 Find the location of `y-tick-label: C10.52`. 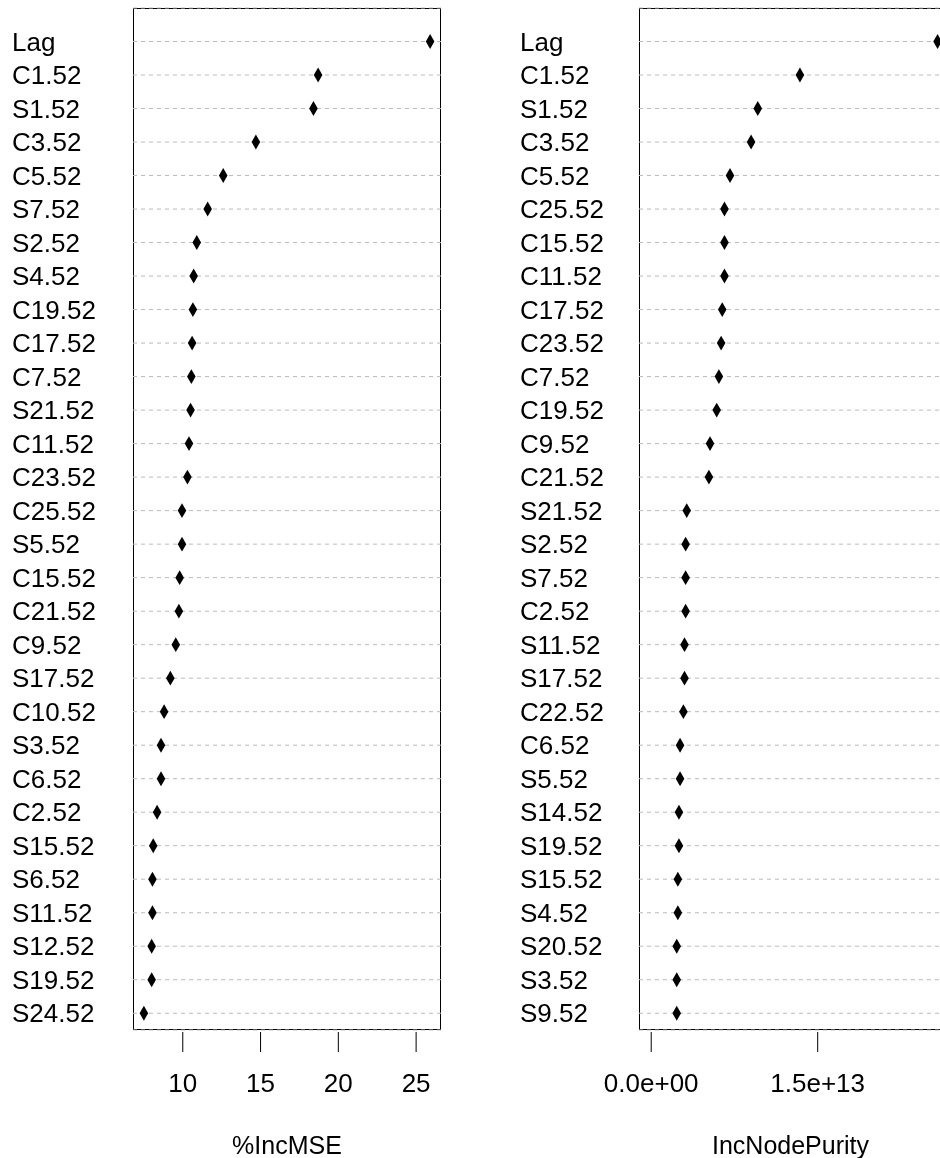

y-tick-label: C10.52 is located at coordinates (54, 711).